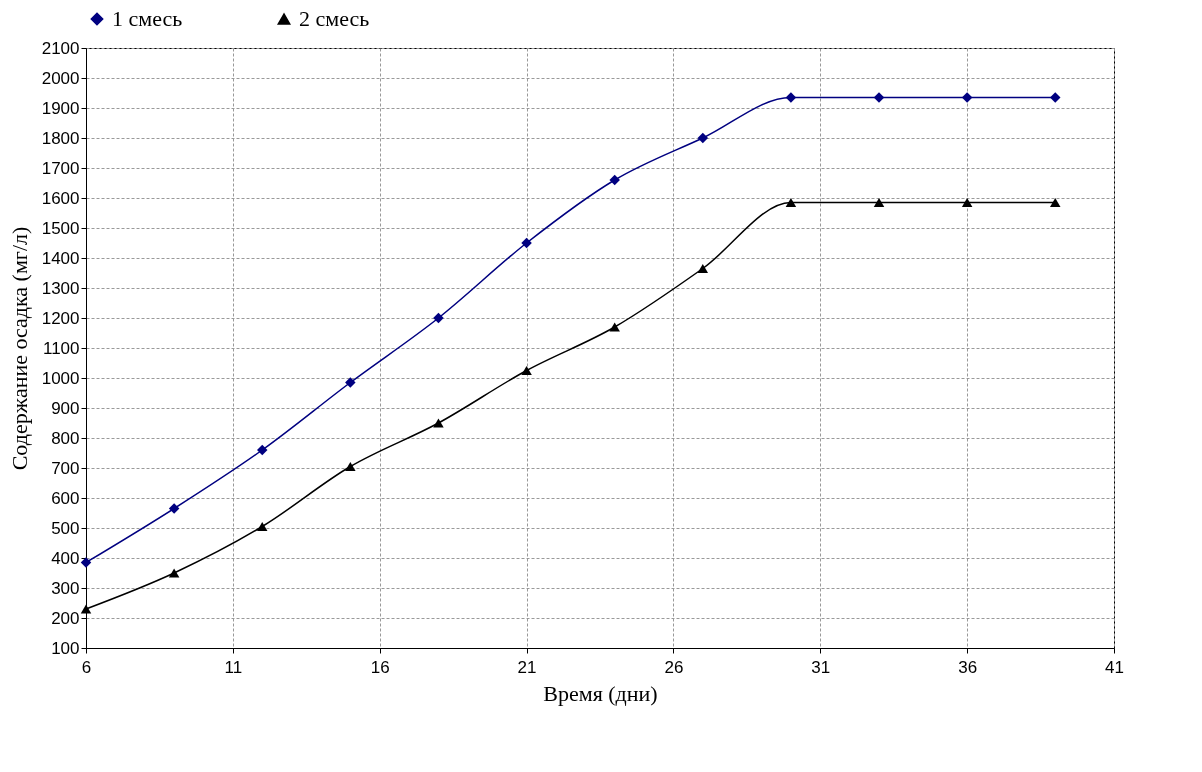 The image size is (1202, 772). I want to click on x-tick-label: 26, so click(674, 667).